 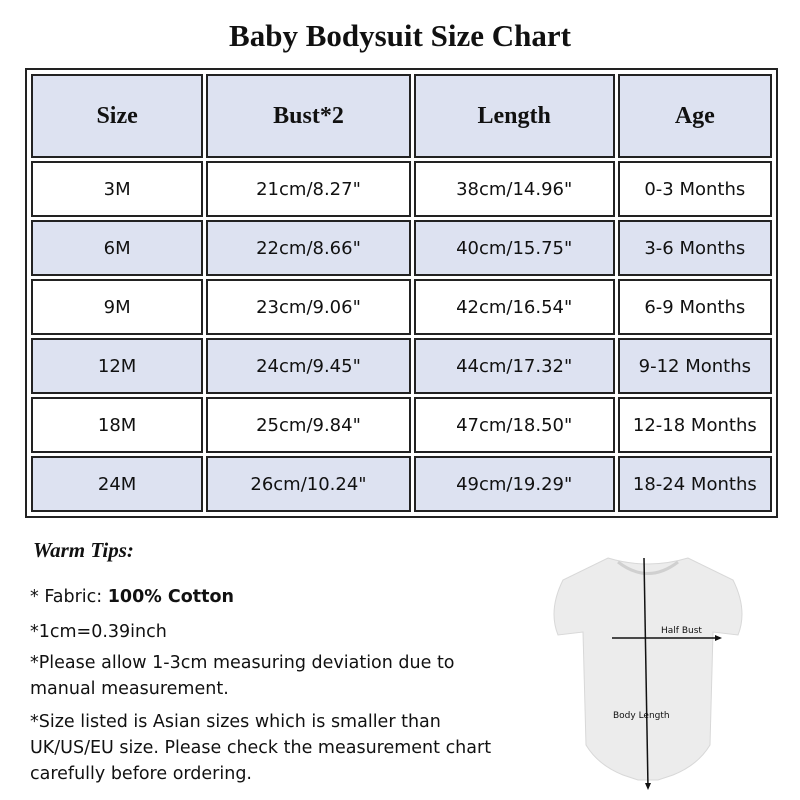 I want to click on table-cell: 12M, so click(x=117, y=366).